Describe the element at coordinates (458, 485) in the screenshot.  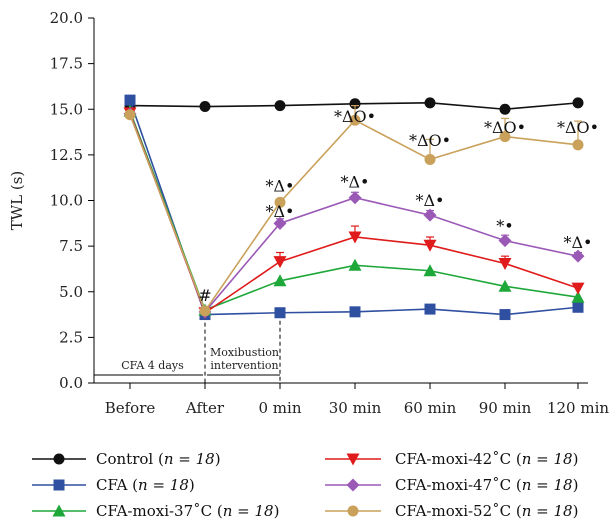
I see `legend-series-name: CFA-moxi-47˚C (` at that location.